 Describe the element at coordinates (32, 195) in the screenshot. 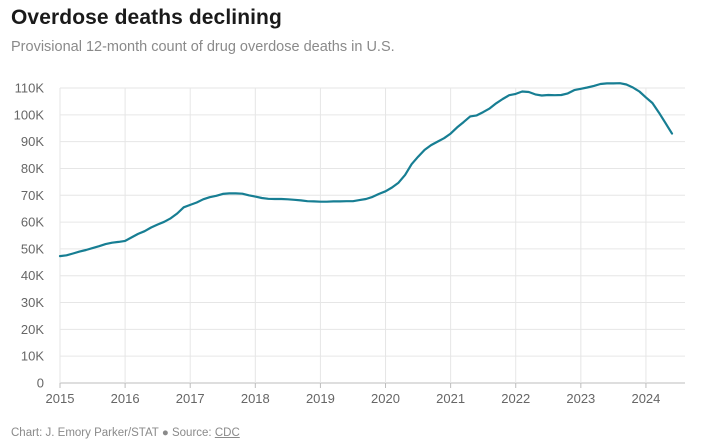

I see `y-tick-label: 70K` at that location.